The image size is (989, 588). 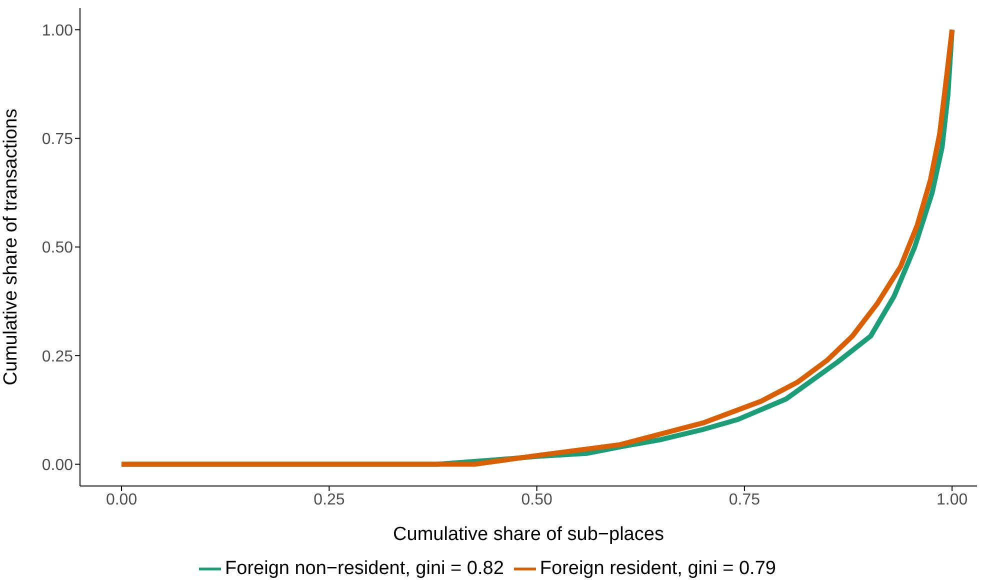 What do you see at coordinates (329, 499) in the screenshot?
I see `x-tick-label: 0.25` at bounding box center [329, 499].